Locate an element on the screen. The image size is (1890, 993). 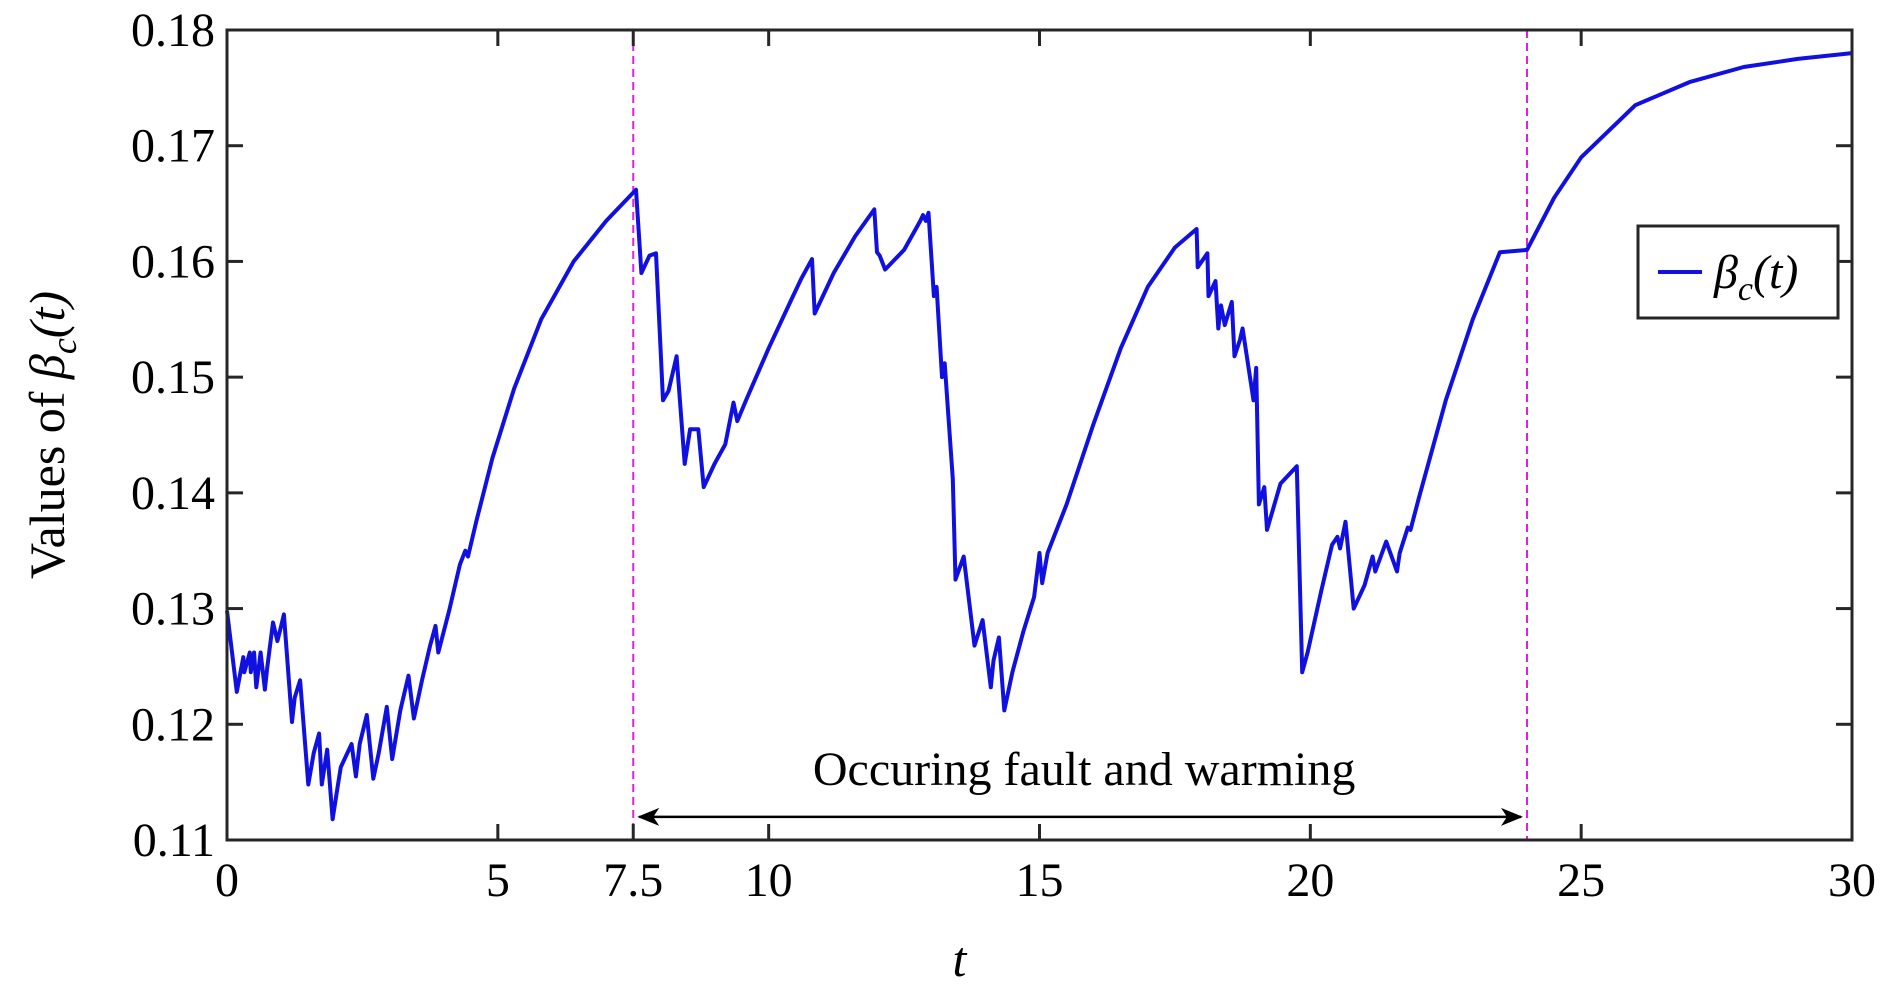
arrowhead-left-icon is located at coordinates (648, 816).